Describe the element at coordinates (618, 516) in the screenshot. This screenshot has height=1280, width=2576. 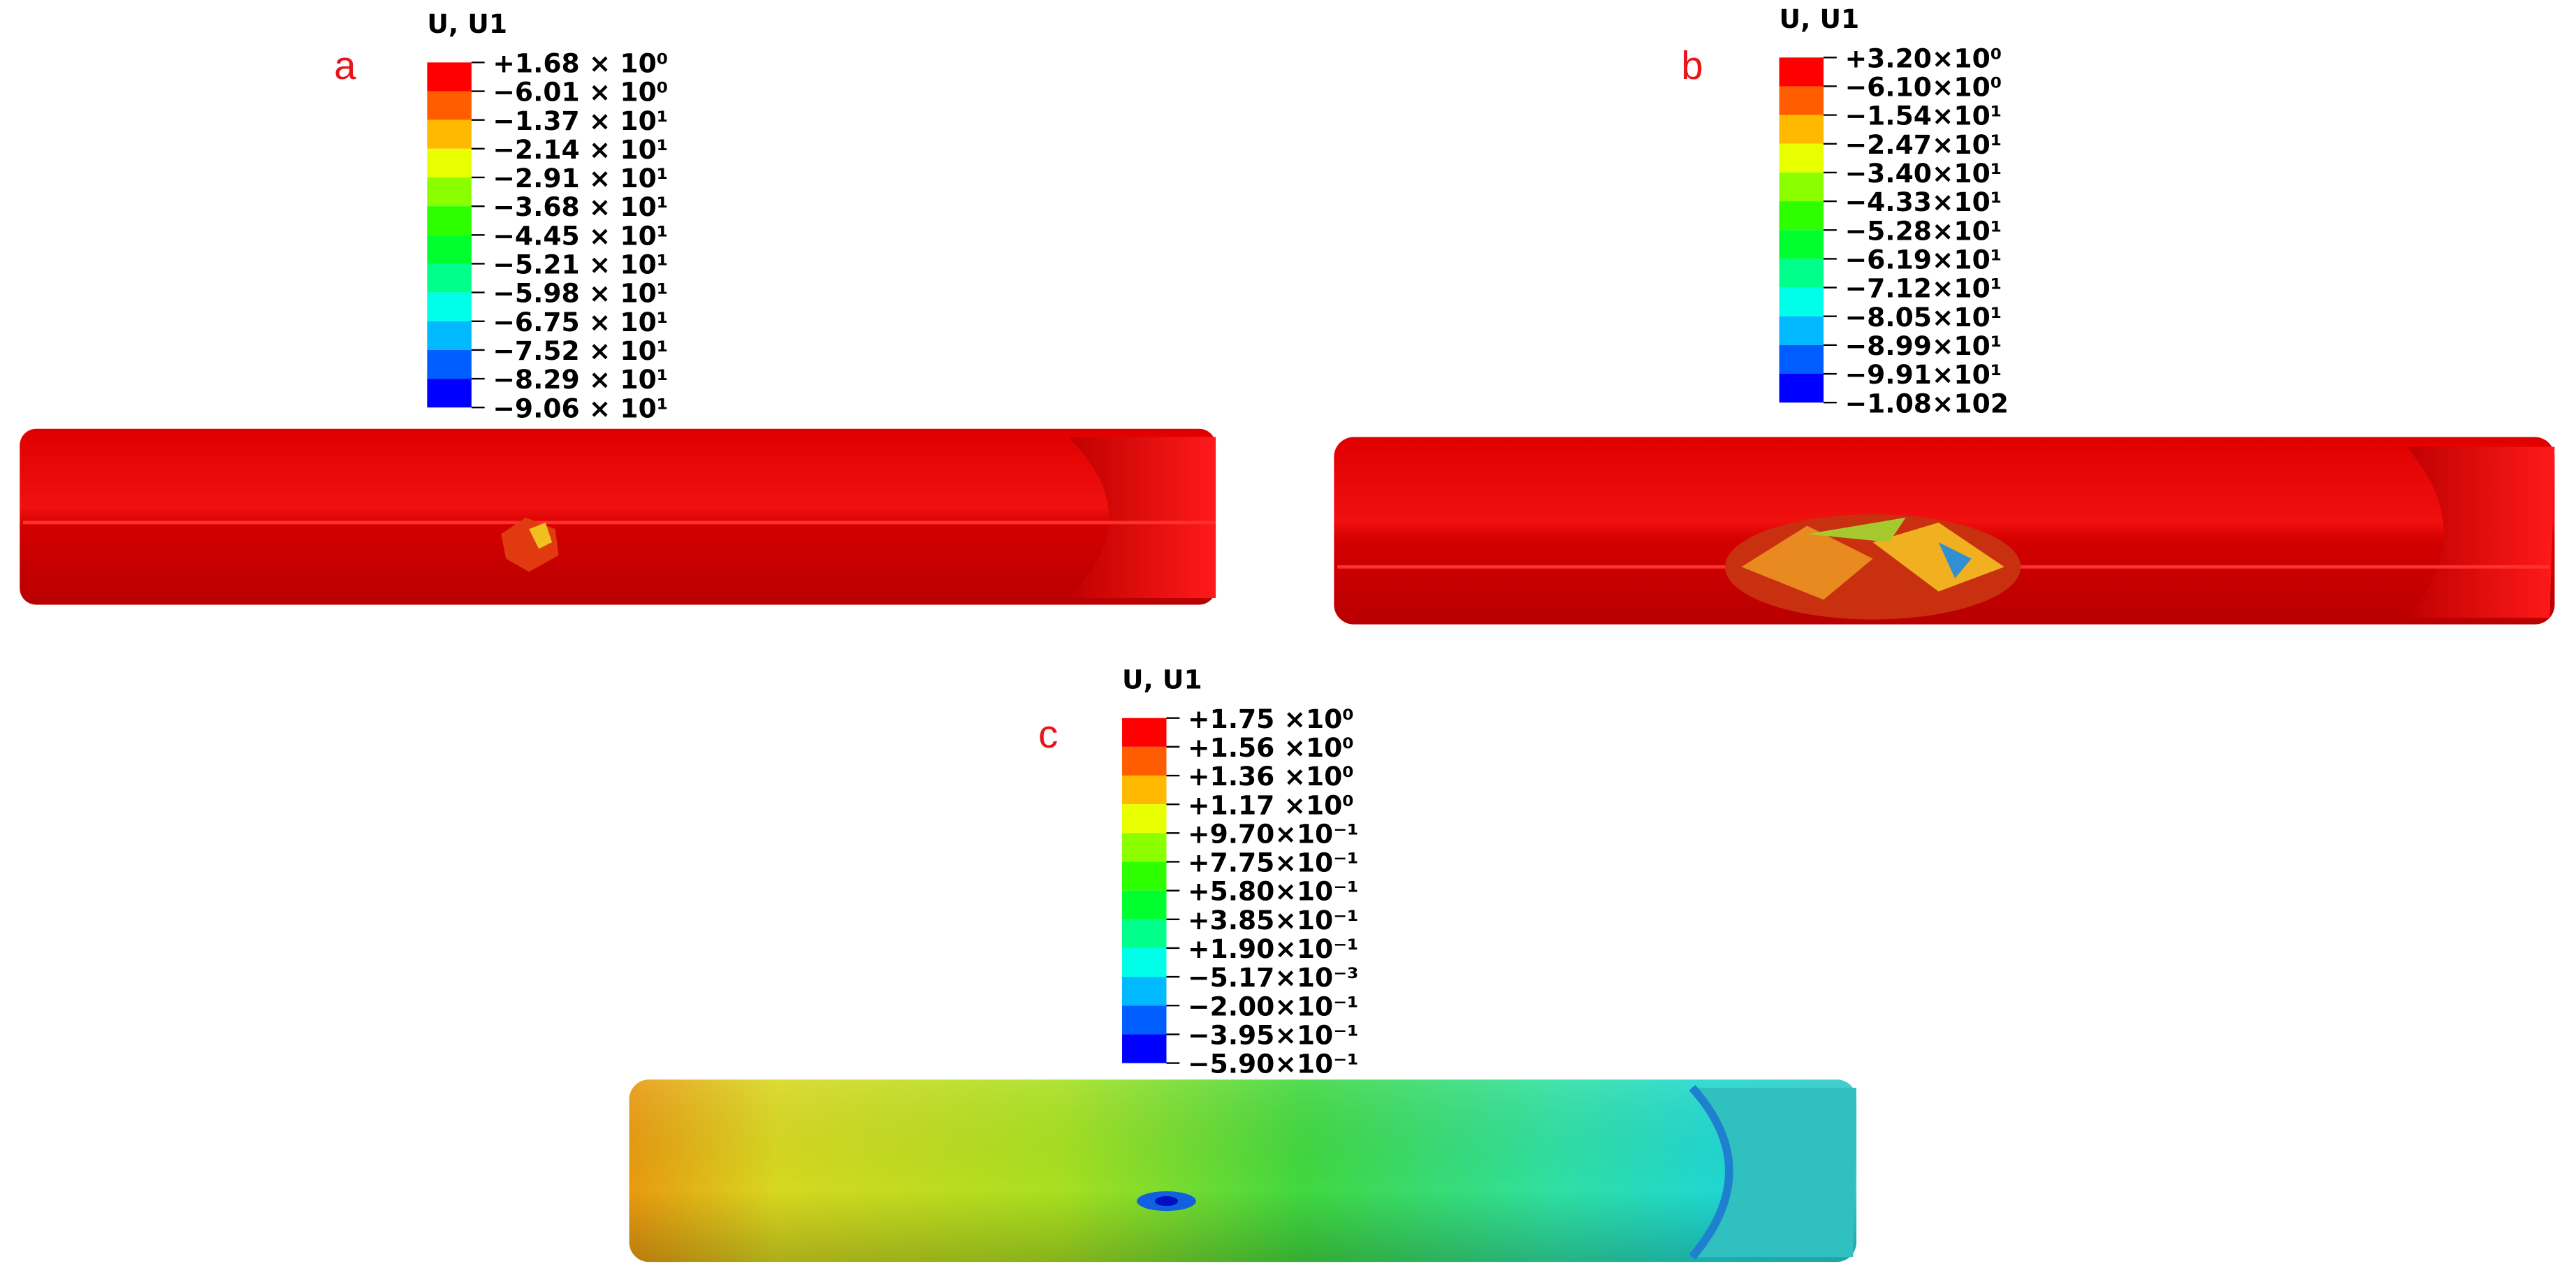
I see `tube-a` at that location.